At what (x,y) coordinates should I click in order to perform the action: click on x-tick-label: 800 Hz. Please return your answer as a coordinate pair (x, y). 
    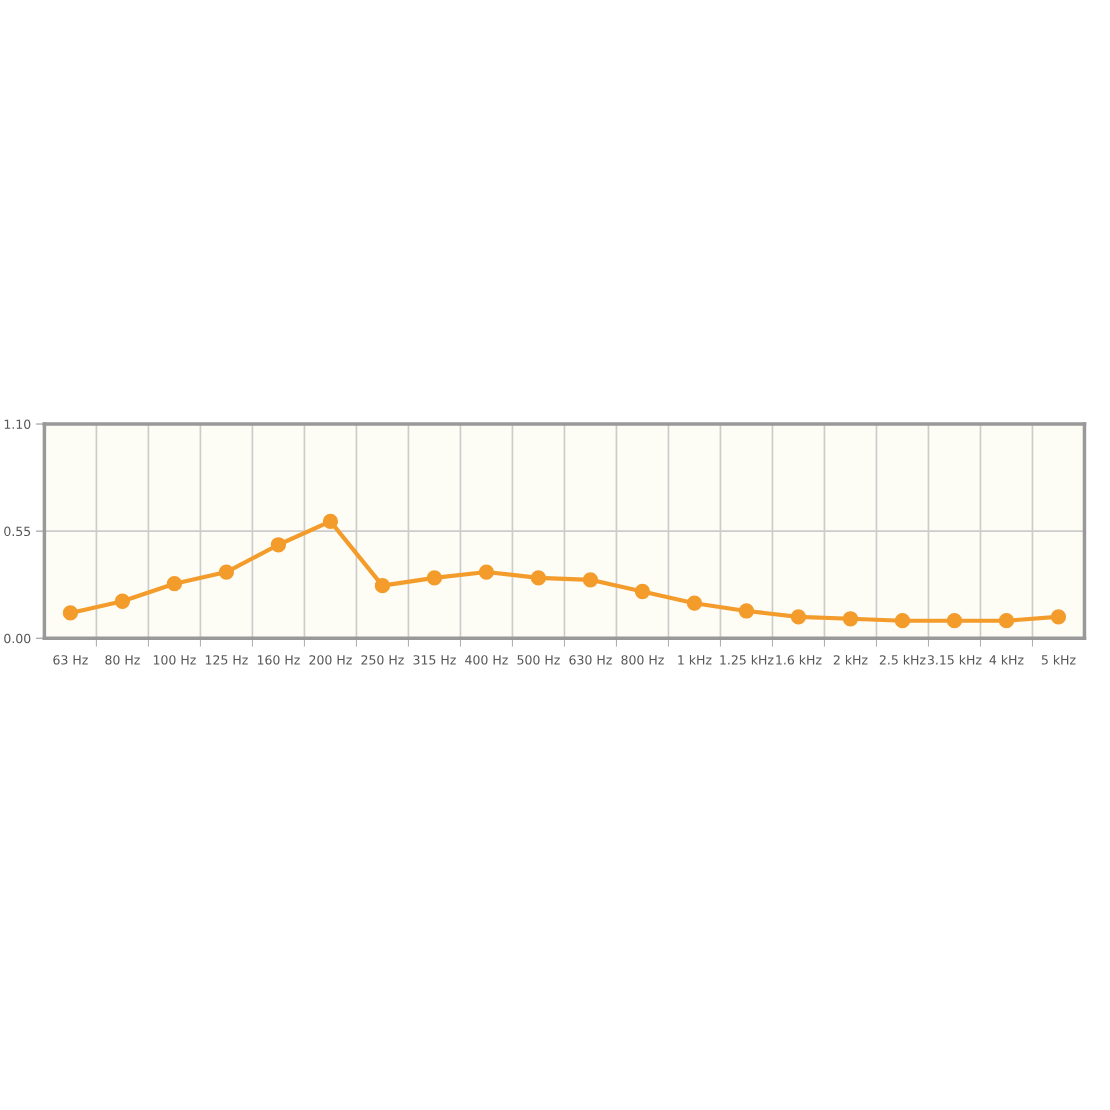
    Looking at the image, I should click on (642, 660).